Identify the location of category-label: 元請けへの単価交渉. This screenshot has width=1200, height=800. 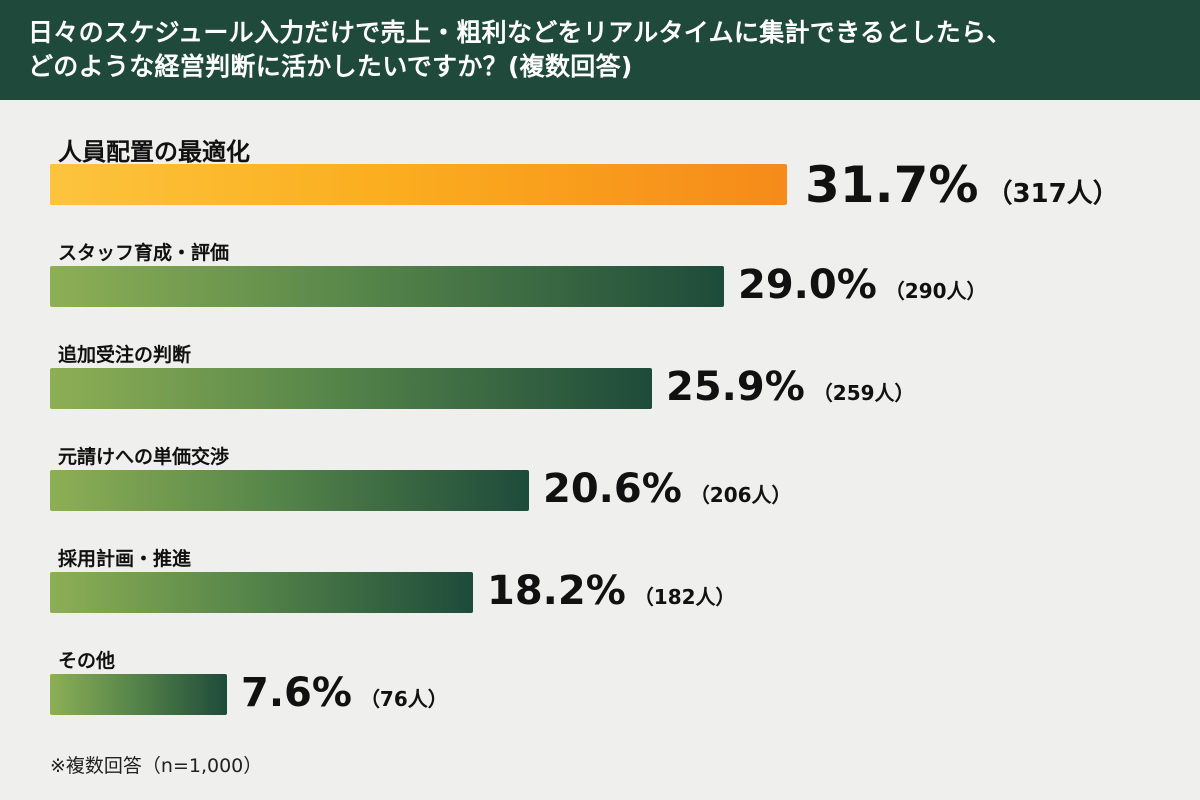
(144, 457).